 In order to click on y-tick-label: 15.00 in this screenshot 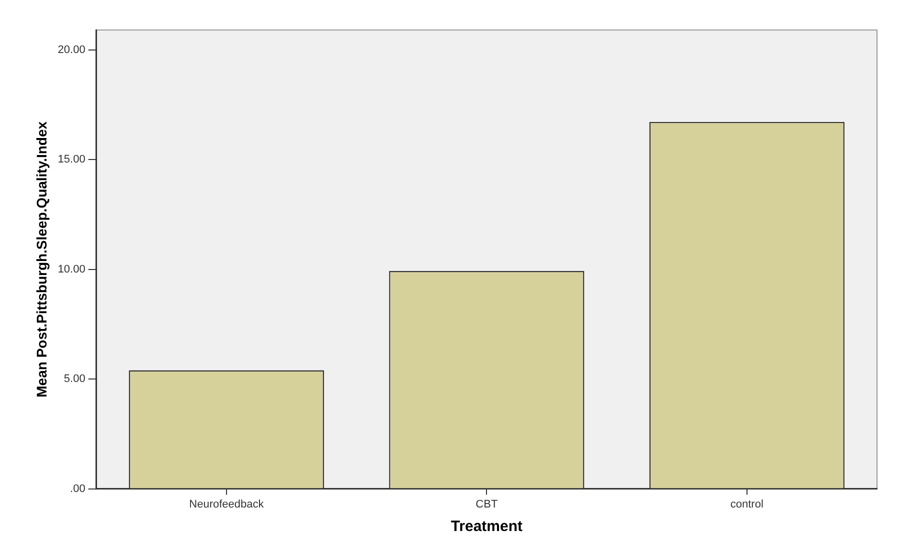, I will do `click(72, 160)`.